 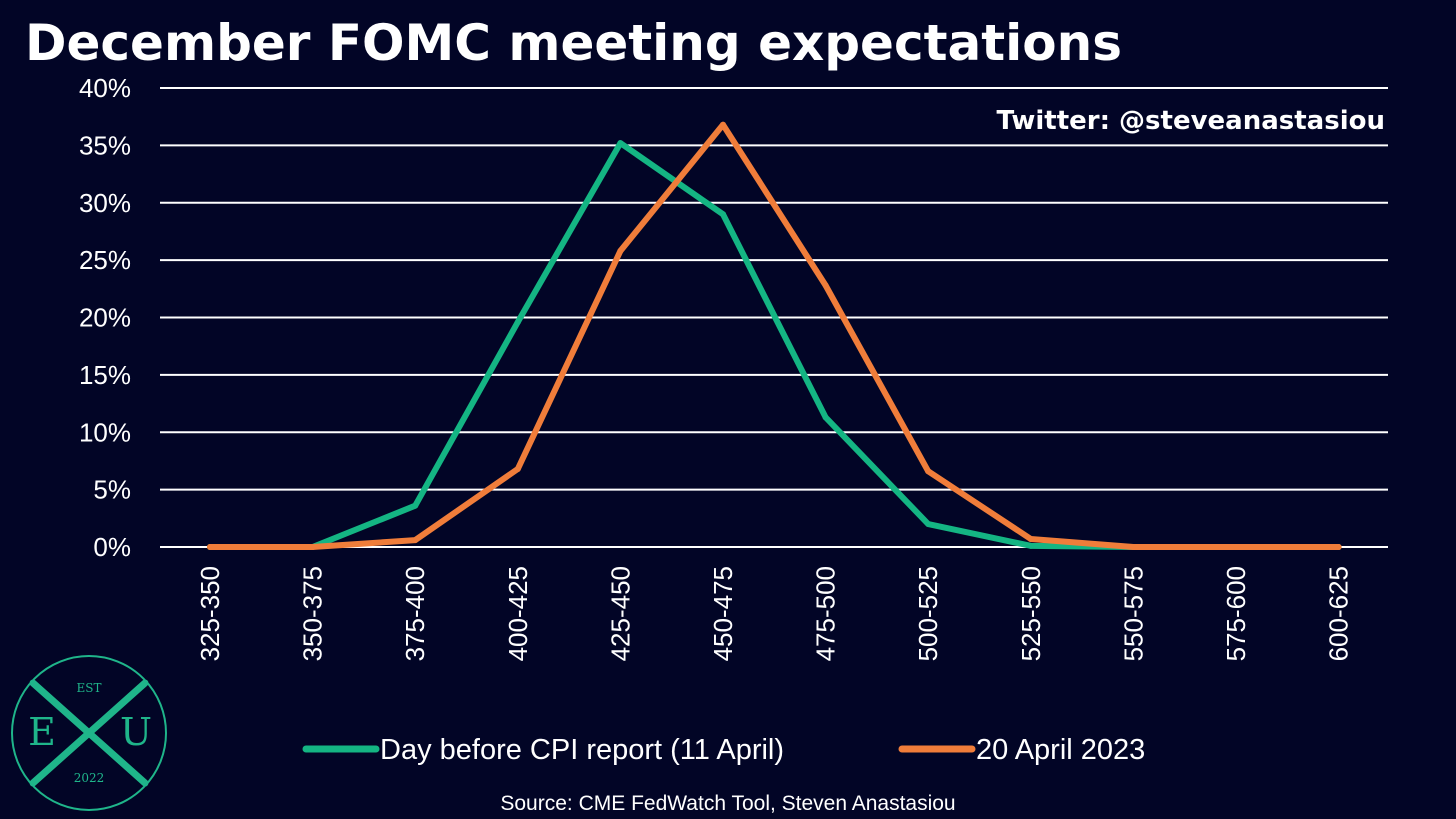 What do you see at coordinates (723, 613) in the screenshot?
I see `x-tick-label: 450-475` at bounding box center [723, 613].